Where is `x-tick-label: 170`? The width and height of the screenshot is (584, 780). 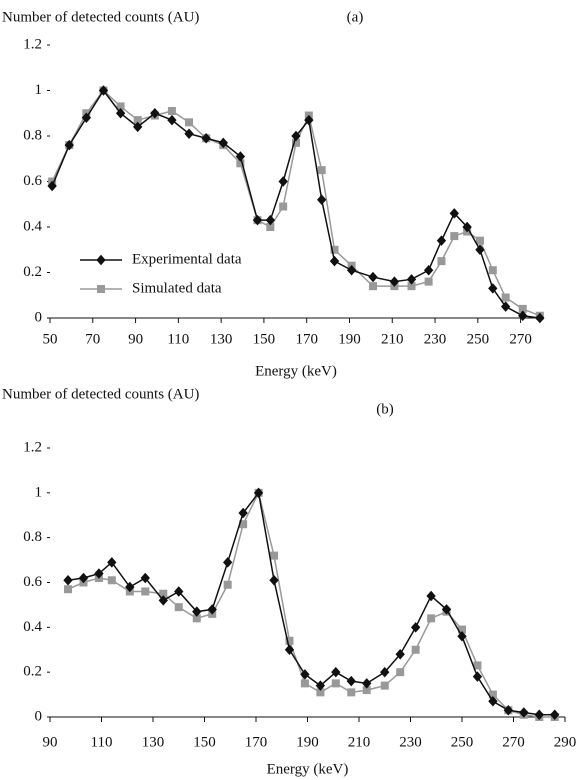
x-tick-label: 170 is located at coordinates (306, 339).